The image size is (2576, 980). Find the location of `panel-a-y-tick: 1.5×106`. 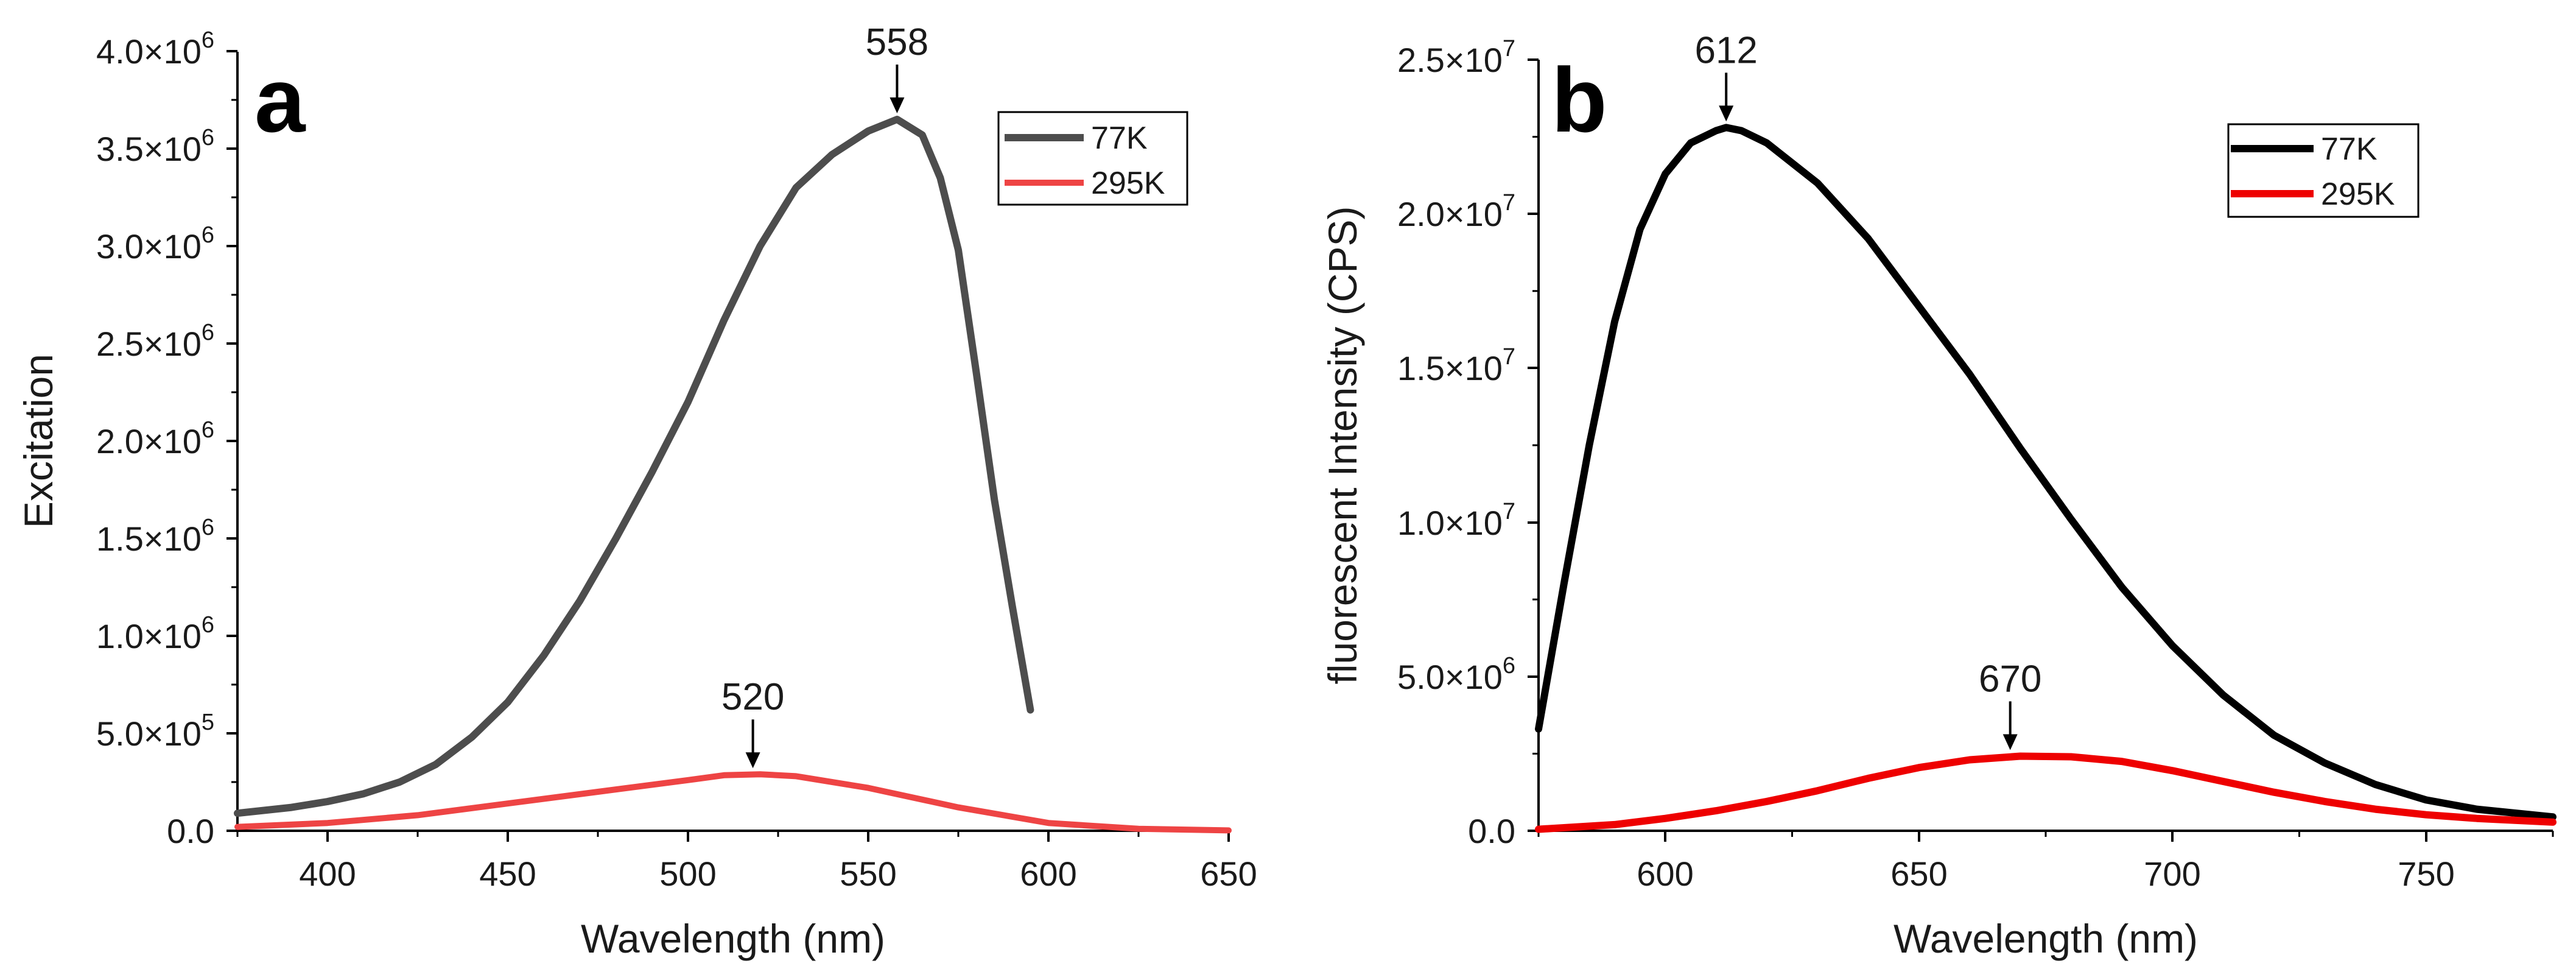

panel-a-y-tick: 1.5×106 is located at coordinates (166, 536).